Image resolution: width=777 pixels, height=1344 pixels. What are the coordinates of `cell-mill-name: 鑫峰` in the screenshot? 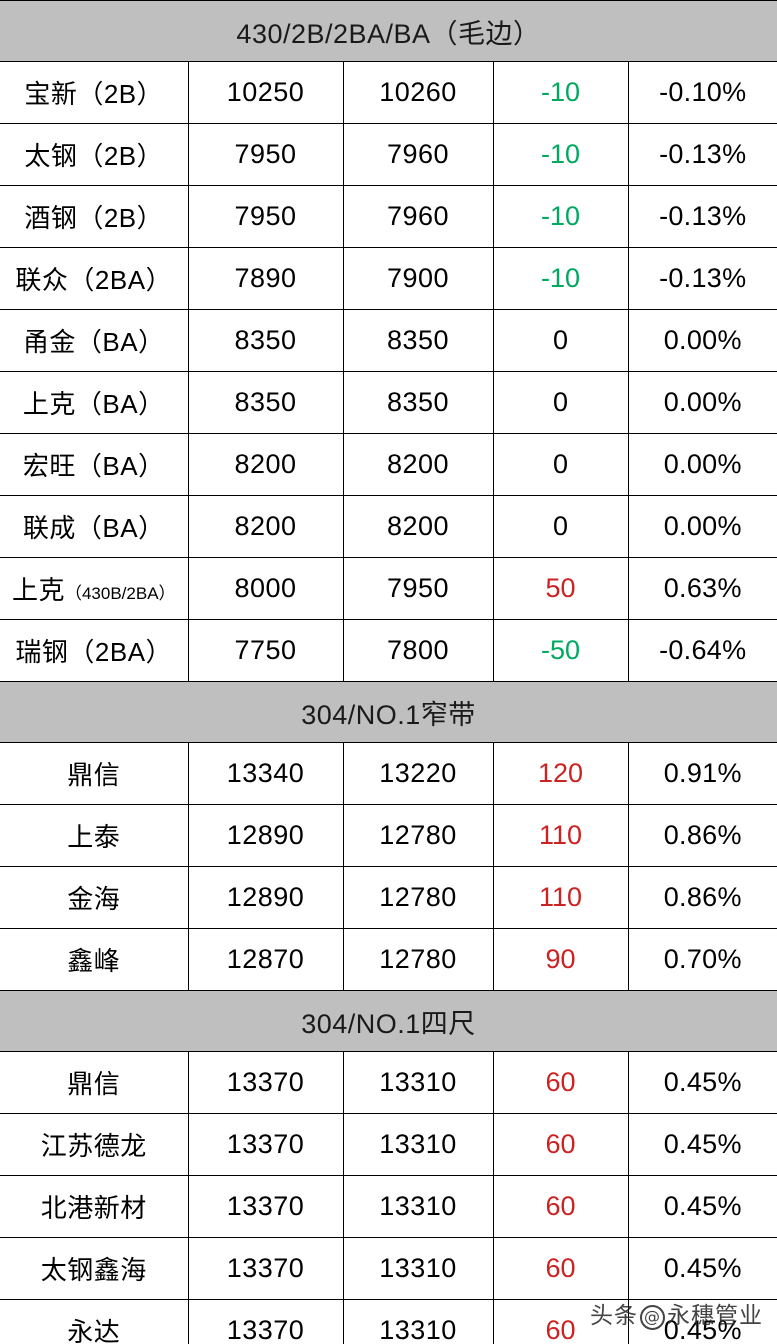 It's located at (94, 959).